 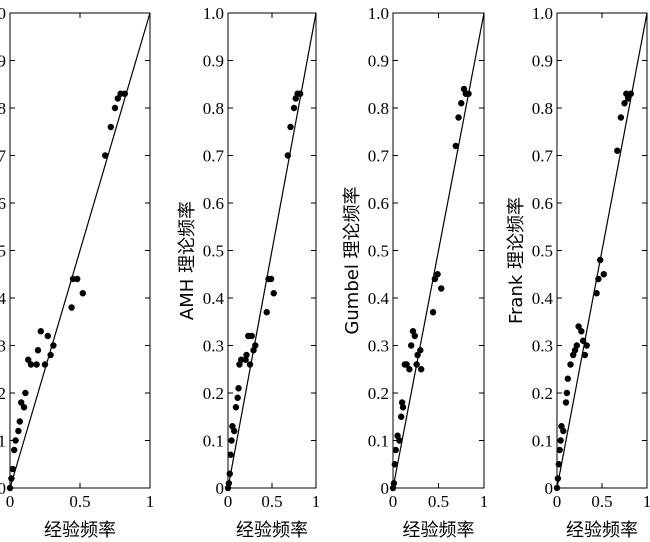 What do you see at coordinates (271, 501) in the screenshot?
I see `x-tick-label: 0.5` at bounding box center [271, 501].